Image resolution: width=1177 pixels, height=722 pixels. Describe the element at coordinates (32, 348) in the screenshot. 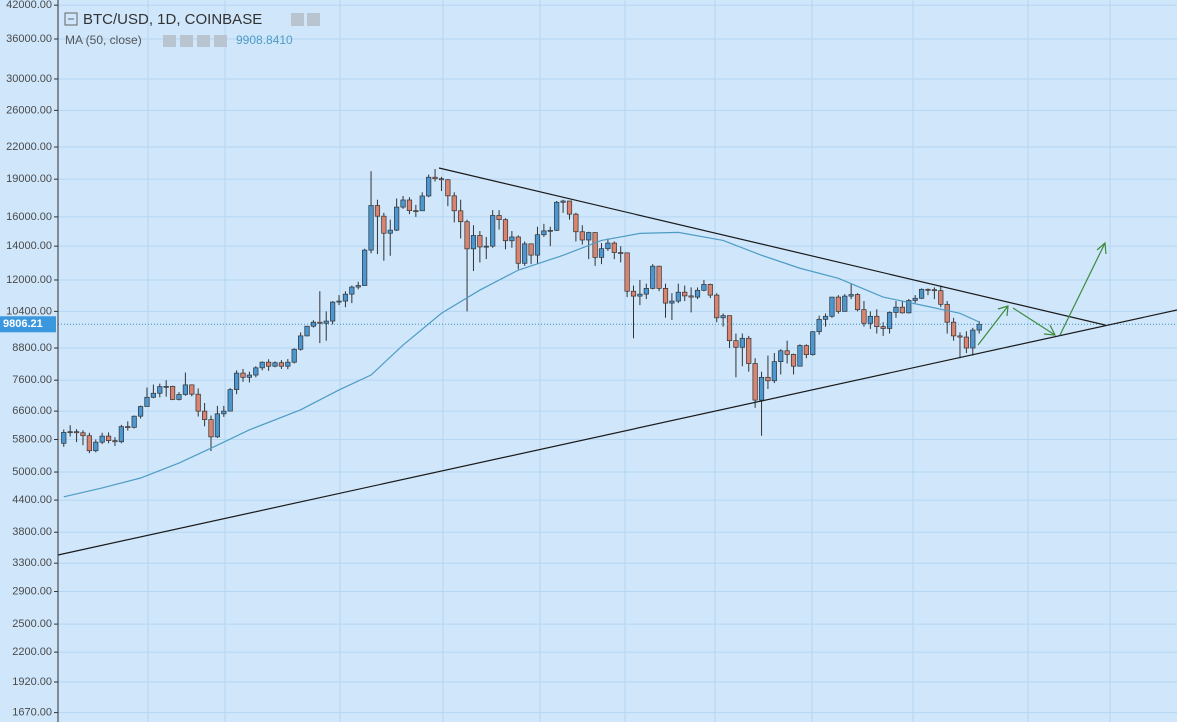

I see `y-tick-label: 8800.00` at that location.